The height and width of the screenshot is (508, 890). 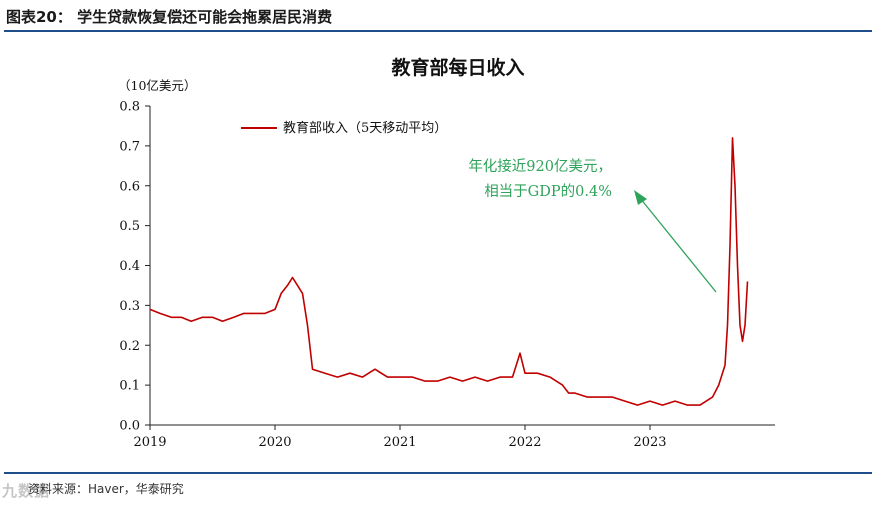 I want to click on header-divider, so click(x=438, y=31).